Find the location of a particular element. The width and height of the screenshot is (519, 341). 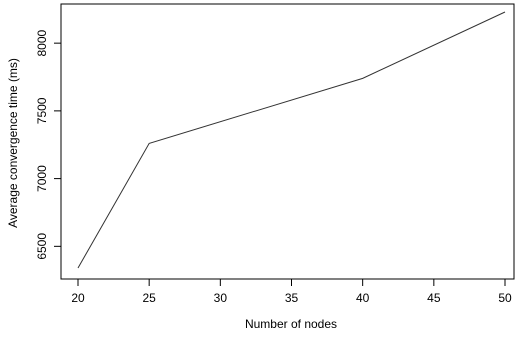

y-axis-title: Average convergence time (ms) is located at coordinates (13, 143).